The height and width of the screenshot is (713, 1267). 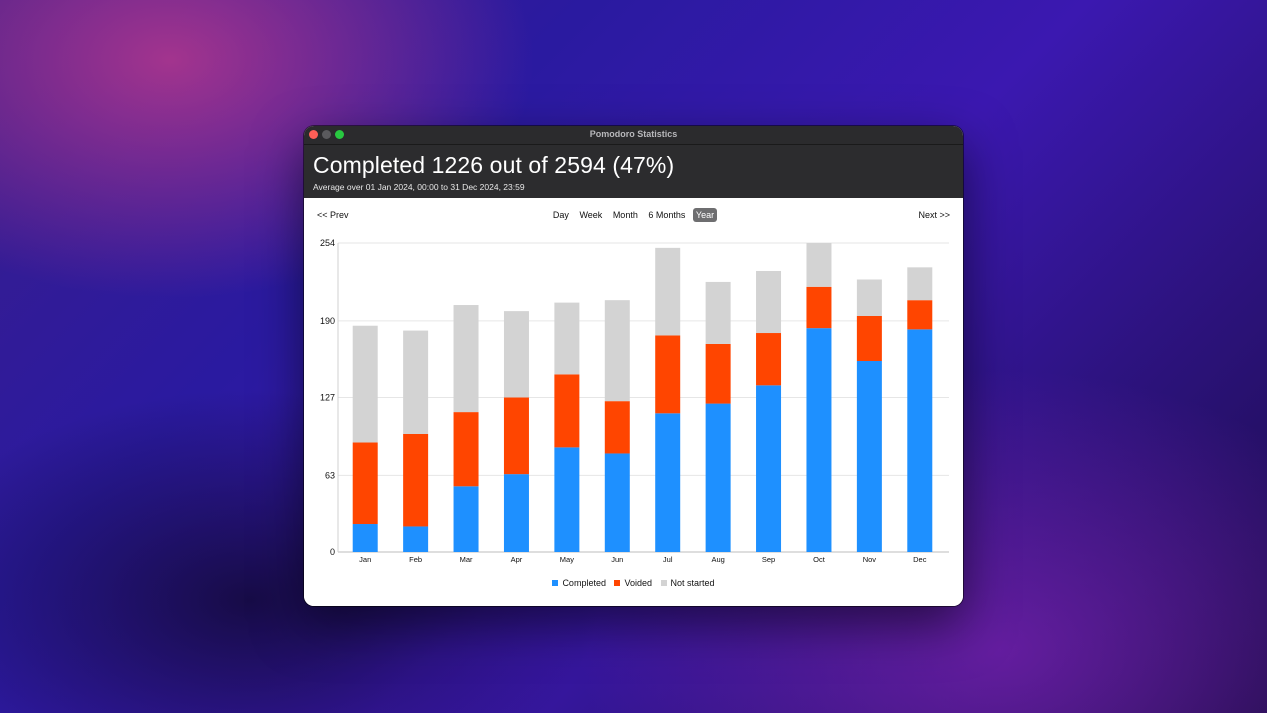 What do you see at coordinates (768, 559) in the screenshot?
I see `x-tick-label: Sep` at bounding box center [768, 559].